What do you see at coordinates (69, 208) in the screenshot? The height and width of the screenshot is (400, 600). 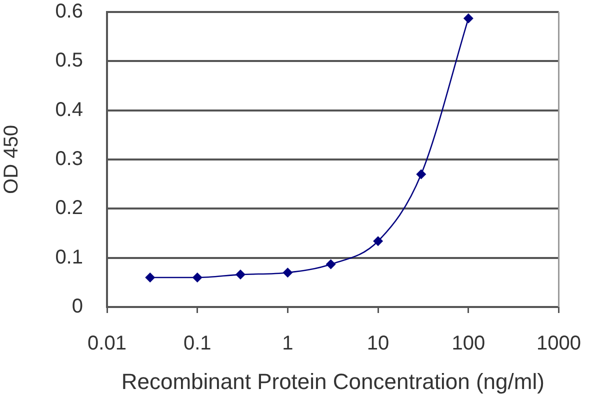 I see `y-tick-label: 0.2` at bounding box center [69, 208].